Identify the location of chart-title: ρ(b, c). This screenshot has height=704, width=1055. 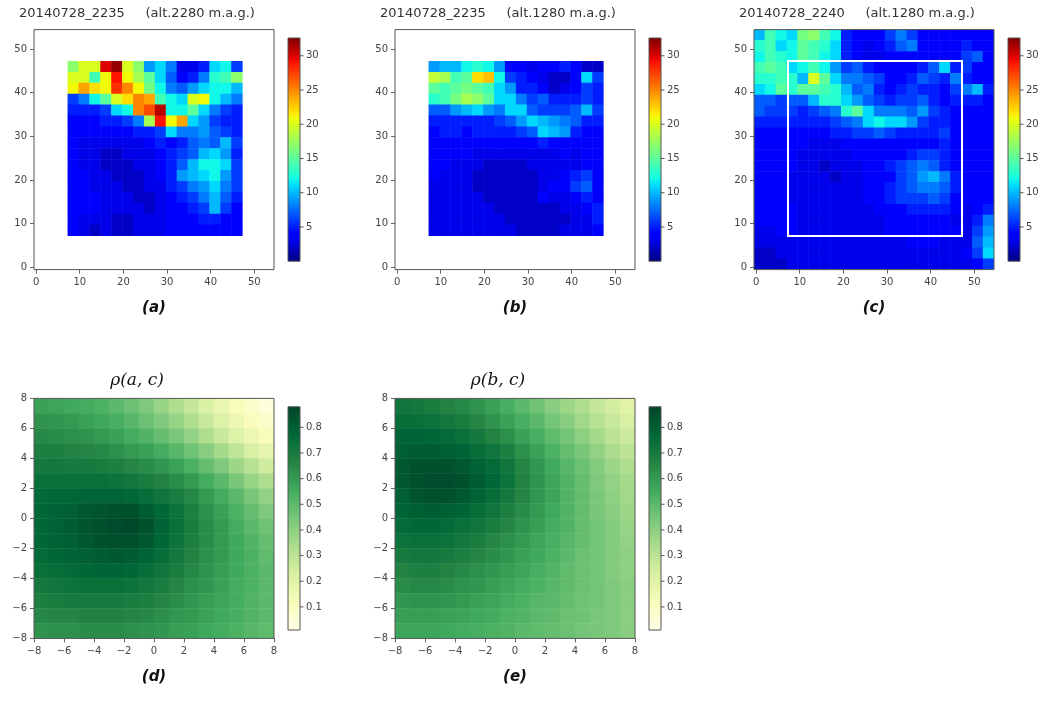
(497, 378).